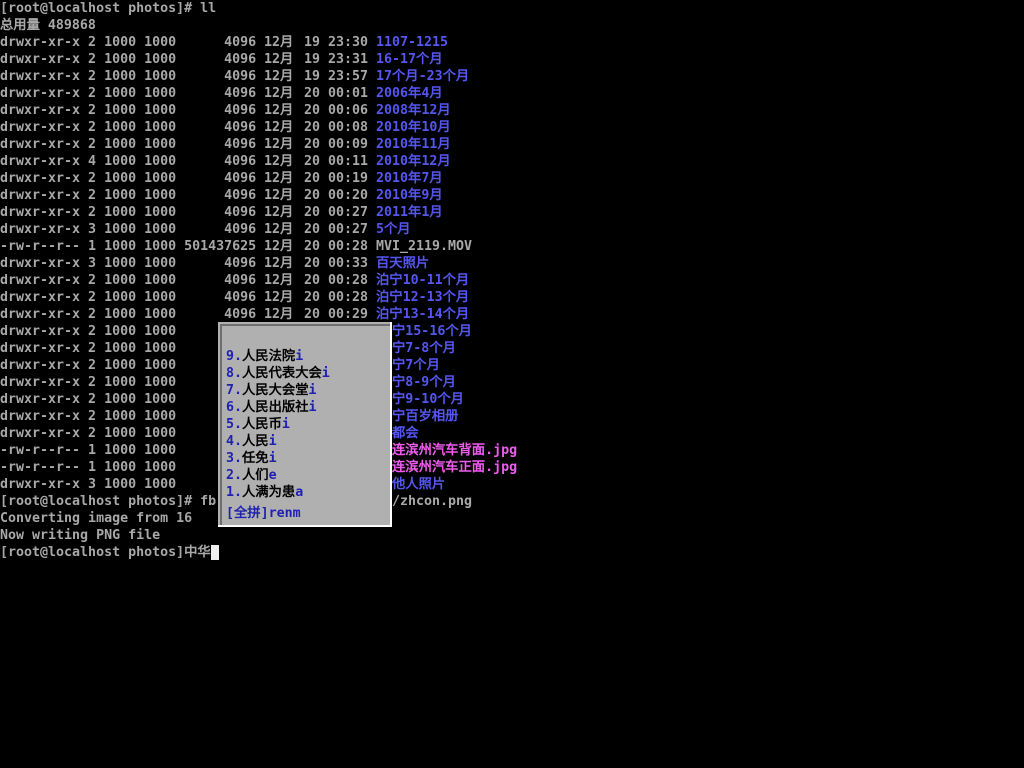  I want to click on terminal-text-segment: 20 00:11, so click(336, 161).